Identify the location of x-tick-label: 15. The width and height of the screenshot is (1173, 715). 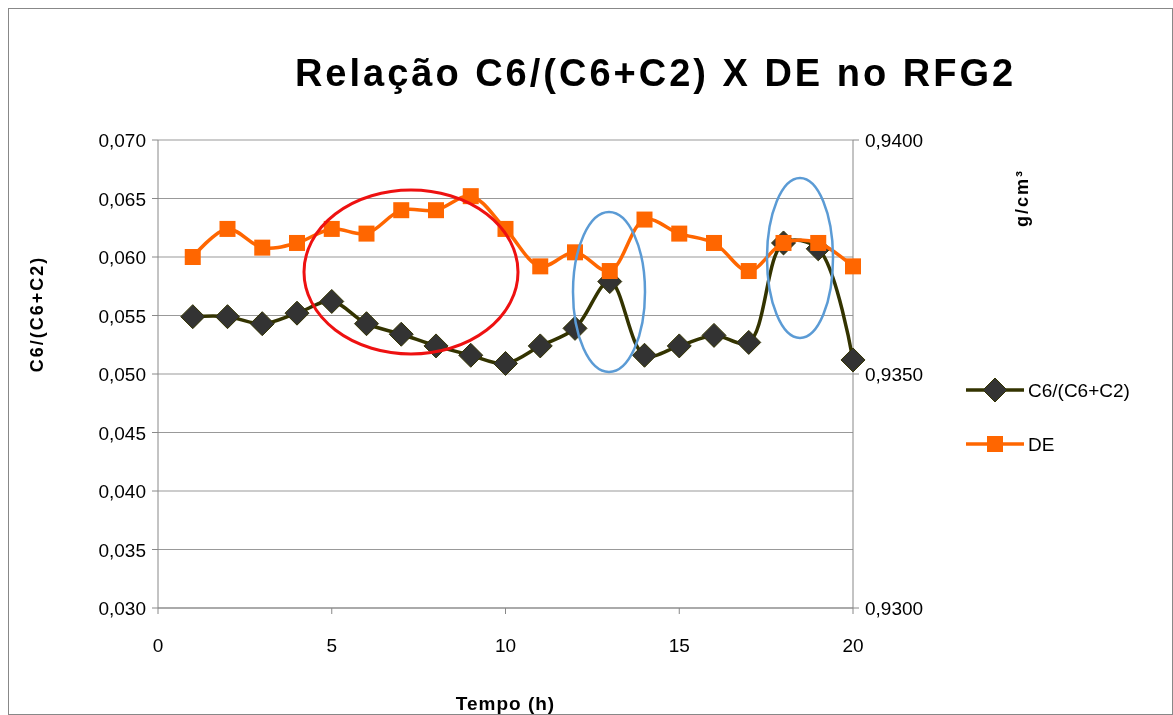
(679, 645).